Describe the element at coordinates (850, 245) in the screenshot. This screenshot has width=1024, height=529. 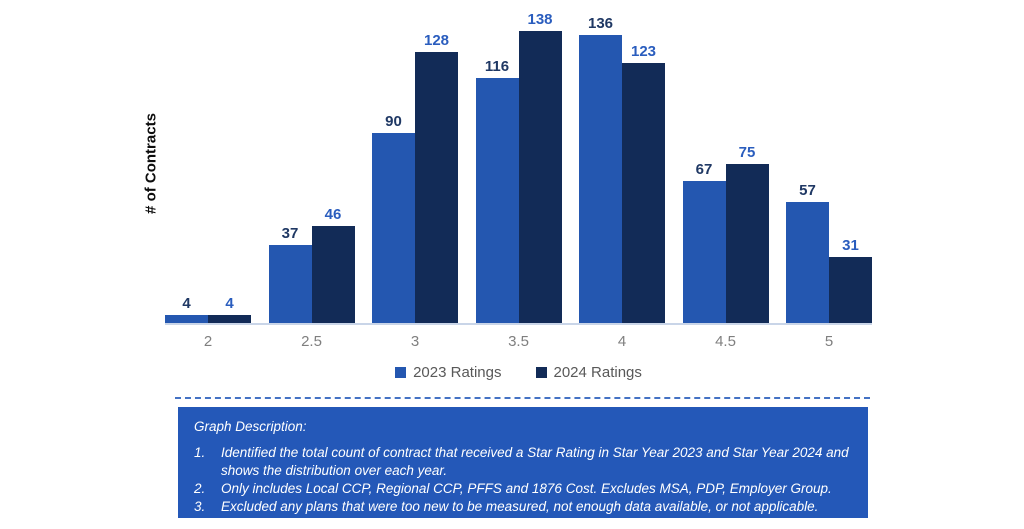
I see `bar-value-label: 31` at that location.